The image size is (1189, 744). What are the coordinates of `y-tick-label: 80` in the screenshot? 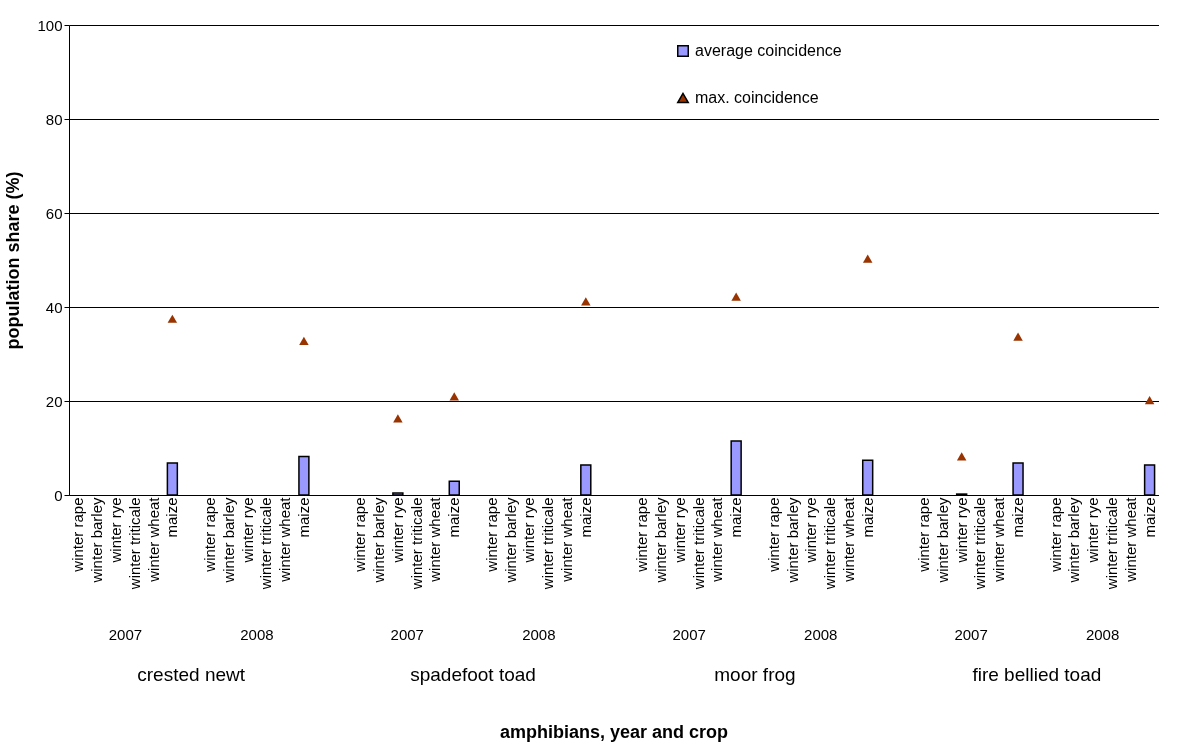 It's located at (54, 119).